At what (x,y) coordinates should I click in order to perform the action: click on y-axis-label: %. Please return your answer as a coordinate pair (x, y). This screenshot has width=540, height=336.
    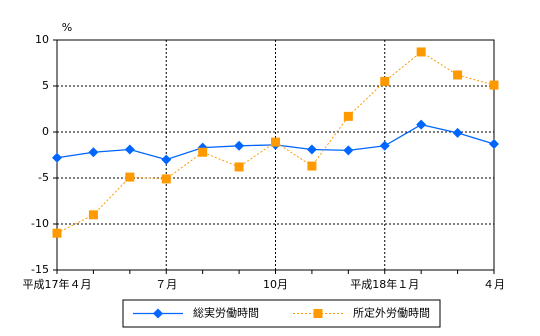
    Looking at the image, I should click on (67, 27).